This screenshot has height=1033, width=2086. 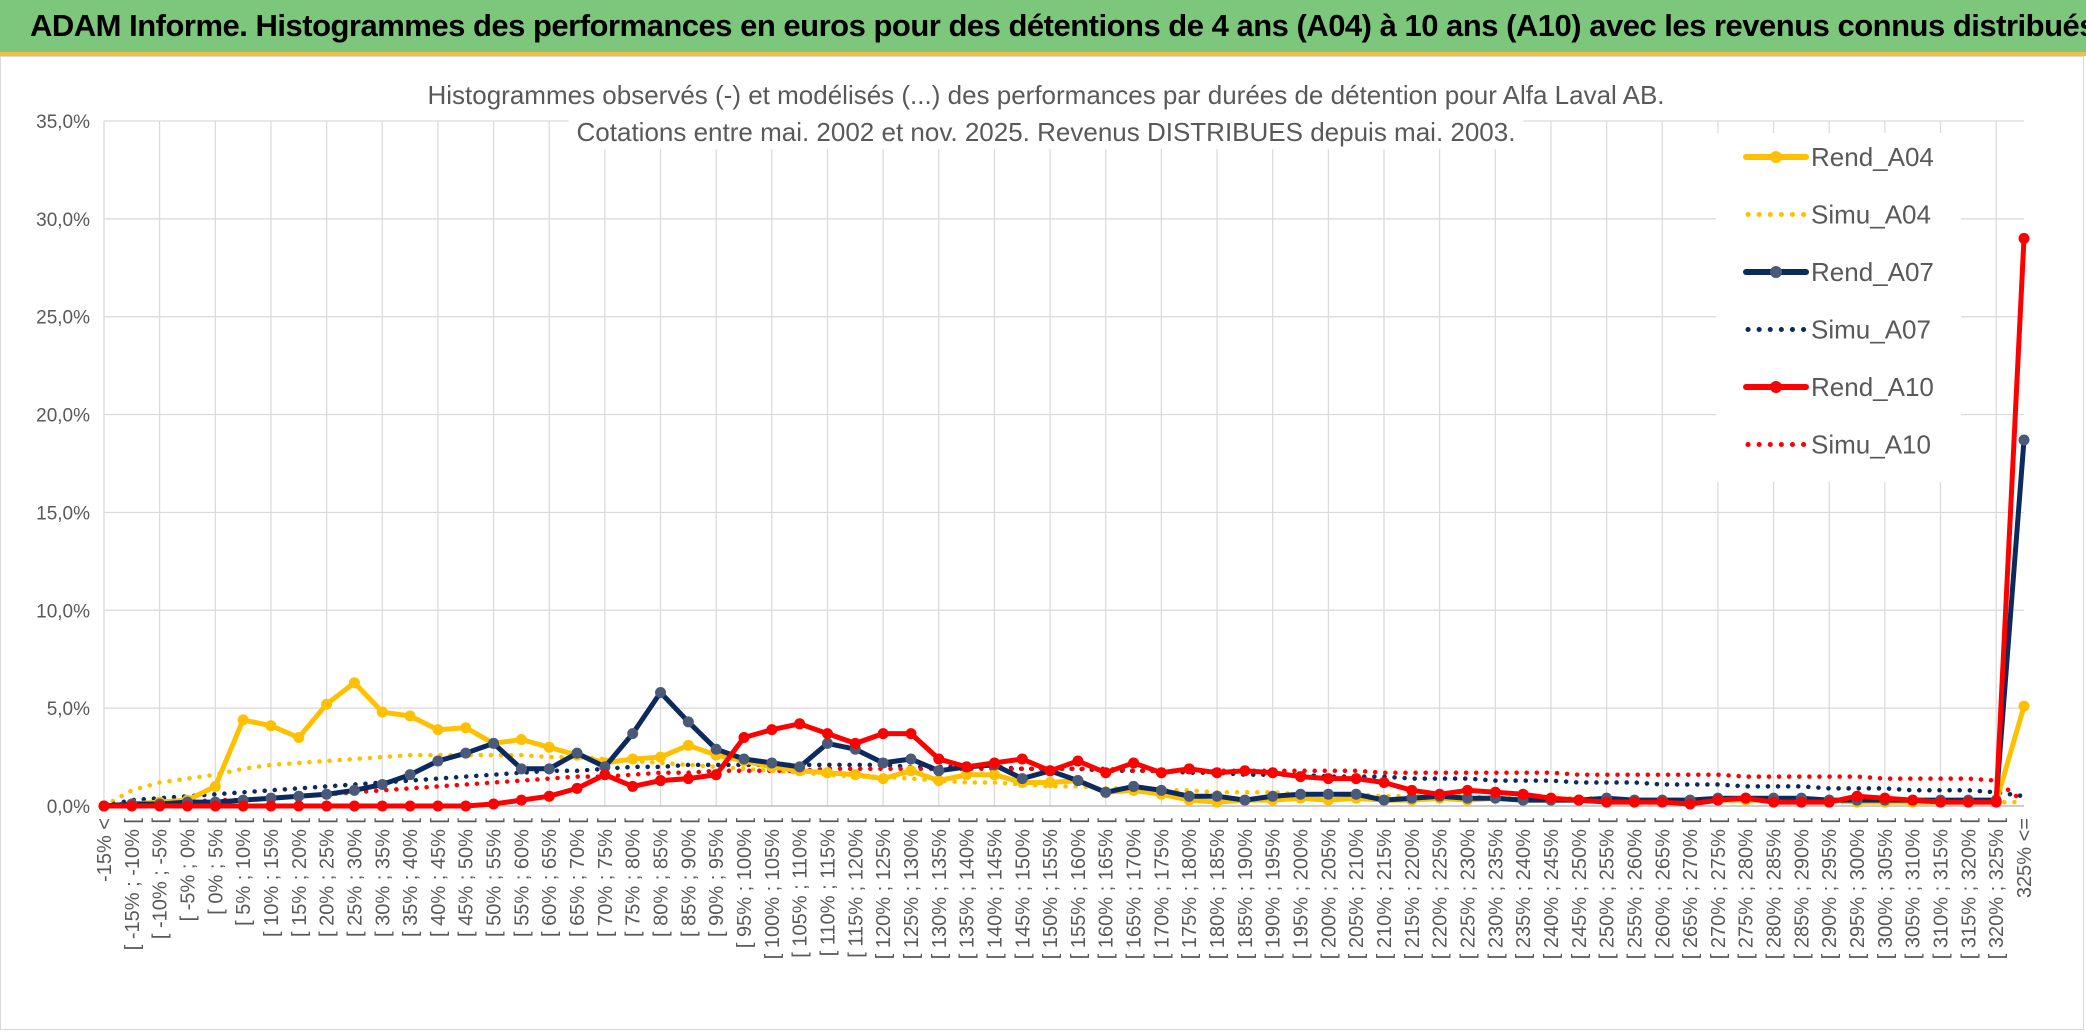 I want to click on x-tick-label: [ 310% ; 315% [, so click(x=1942, y=889).